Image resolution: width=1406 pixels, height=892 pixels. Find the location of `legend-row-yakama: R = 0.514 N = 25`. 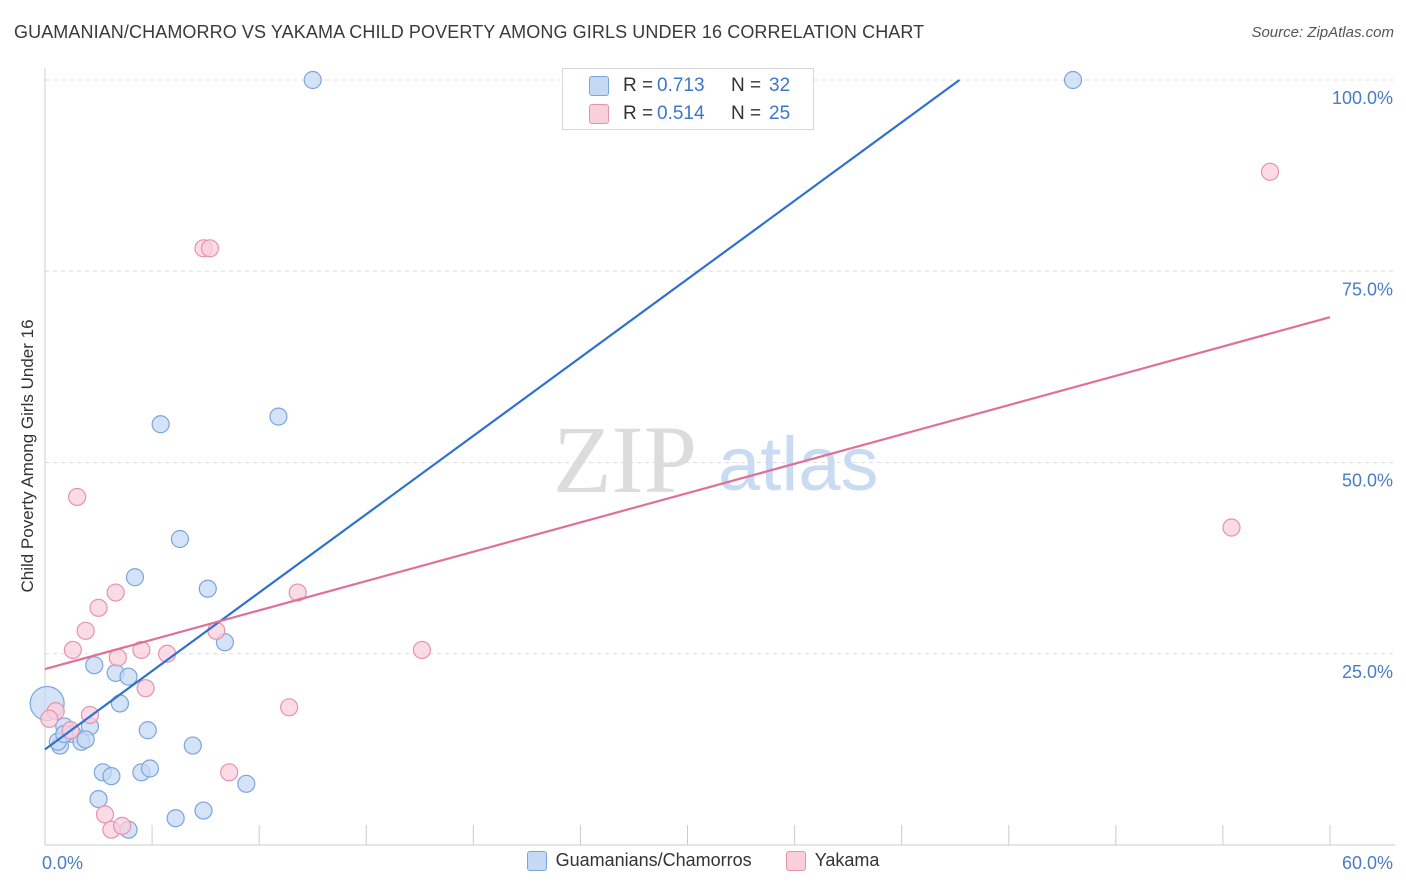

legend-row-yakama: R = 0.514 N = 25 is located at coordinates (689, 114).